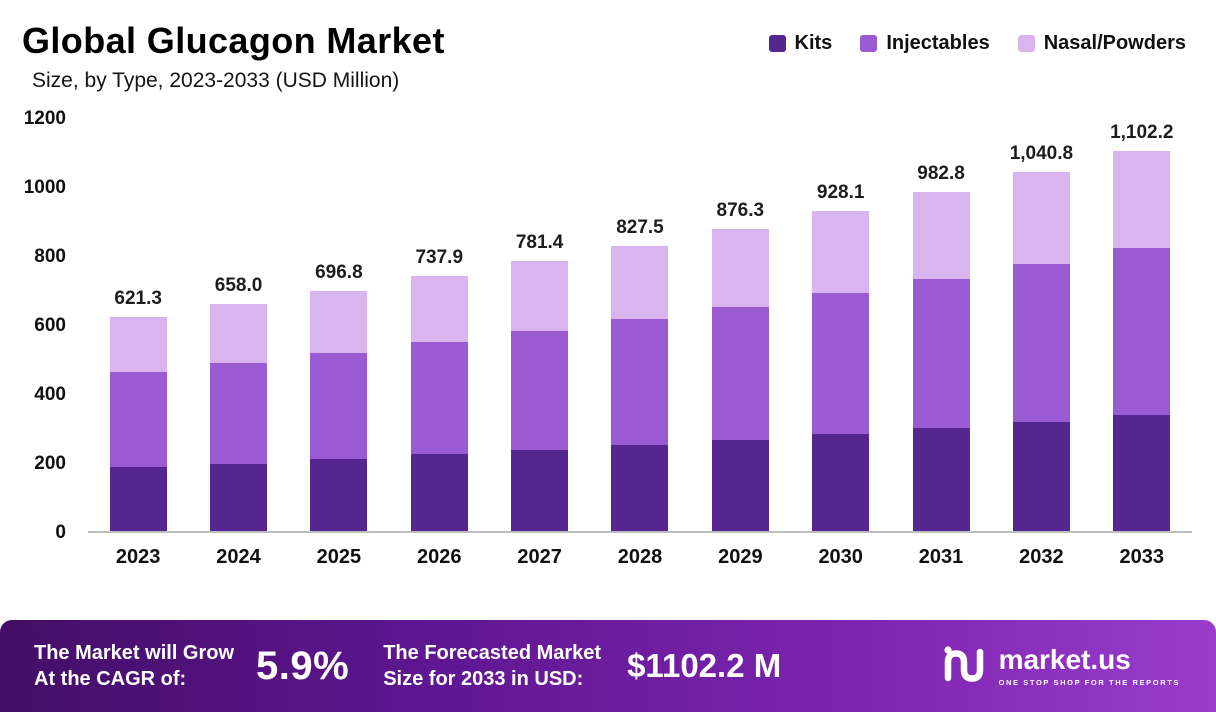 This screenshot has width=1216, height=712. What do you see at coordinates (740, 210) in the screenshot?
I see `bar-total-label: 876.3` at bounding box center [740, 210].